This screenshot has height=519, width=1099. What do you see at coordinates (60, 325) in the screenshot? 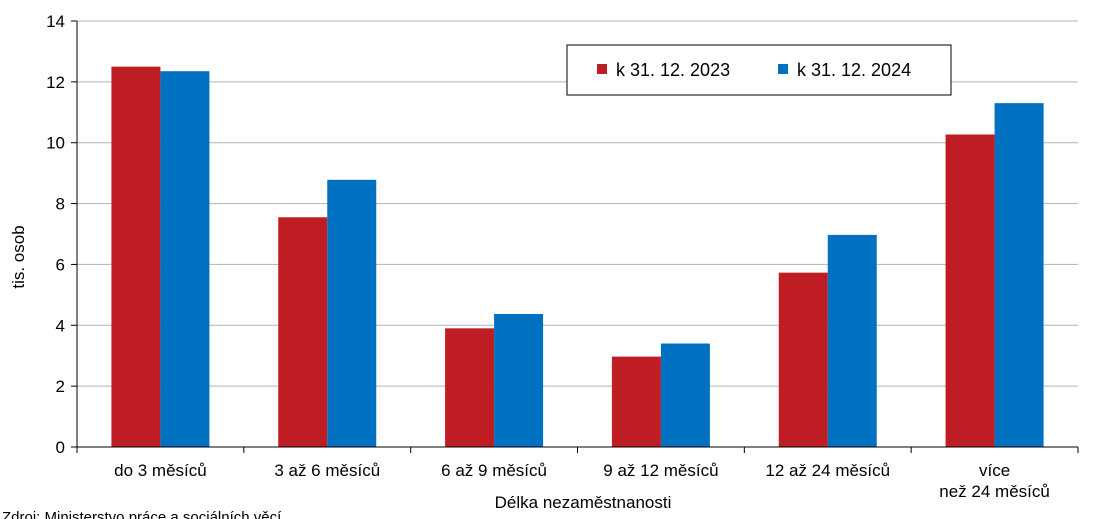
I see `y-tick-label: 4` at bounding box center [60, 325].